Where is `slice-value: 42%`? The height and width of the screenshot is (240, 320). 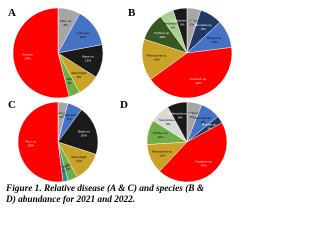
slice-value: 42% is located at coordinates (198, 83).